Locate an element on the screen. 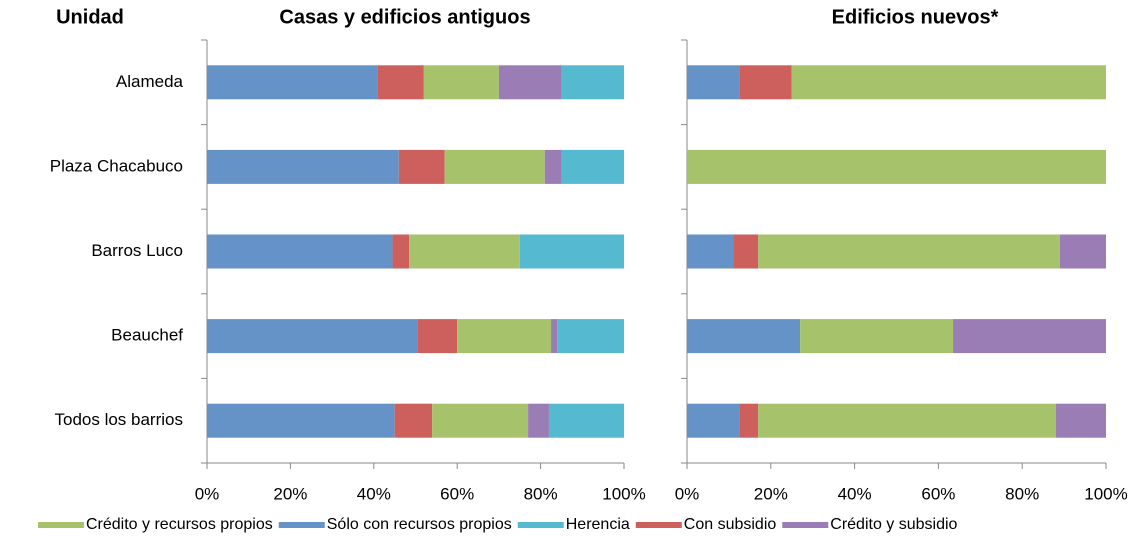  legend-label: Crédito y recursos propios is located at coordinates (179, 524).